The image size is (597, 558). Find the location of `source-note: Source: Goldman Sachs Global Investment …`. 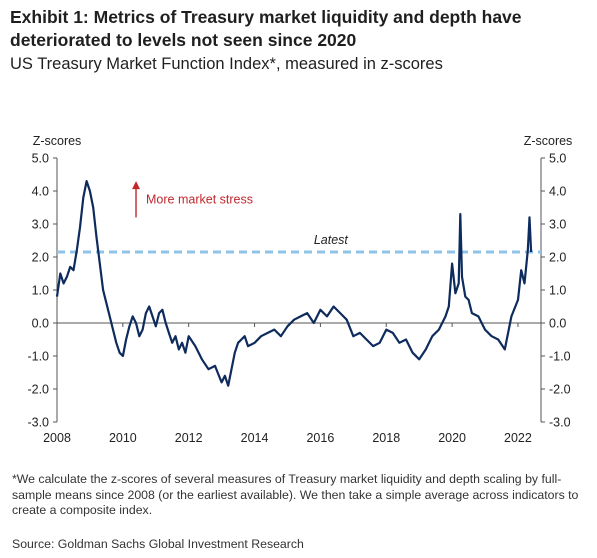

source-note: Source: Goldman Sachs Global Investment … is located at coordinates (158, 544).